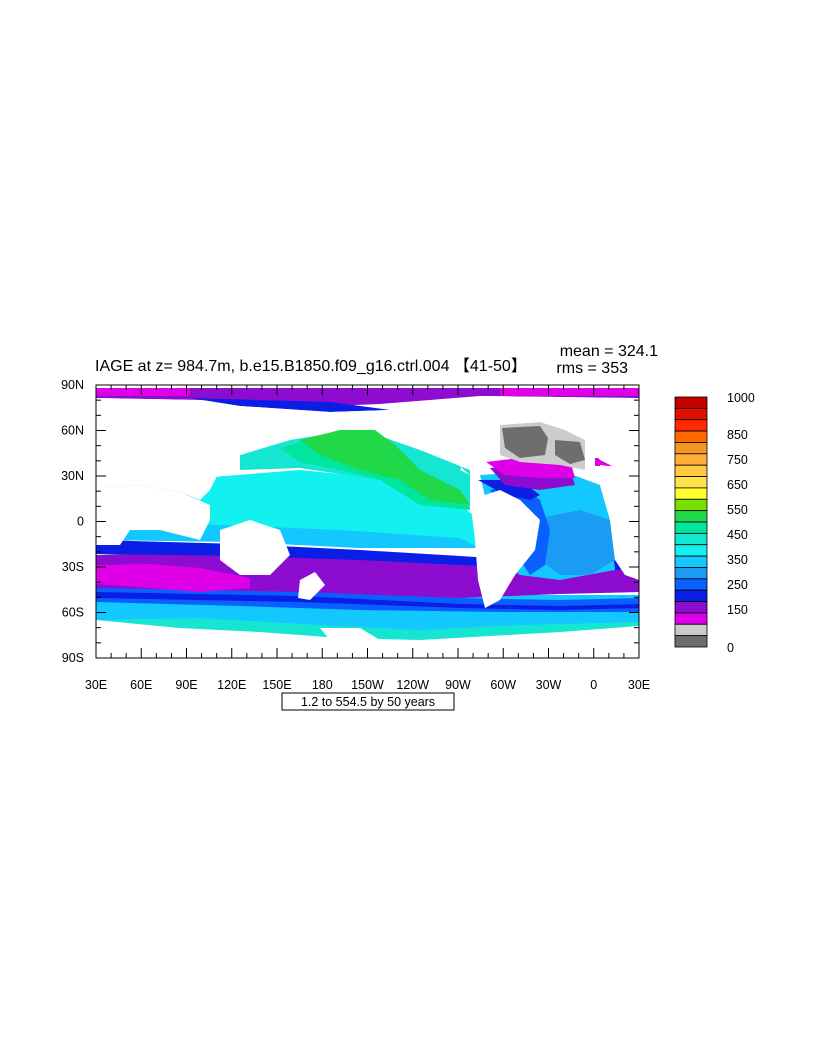  Describe the element at coordinates (73, 658) in the screenshot. I see `y-tick-label: 90S` at that location.